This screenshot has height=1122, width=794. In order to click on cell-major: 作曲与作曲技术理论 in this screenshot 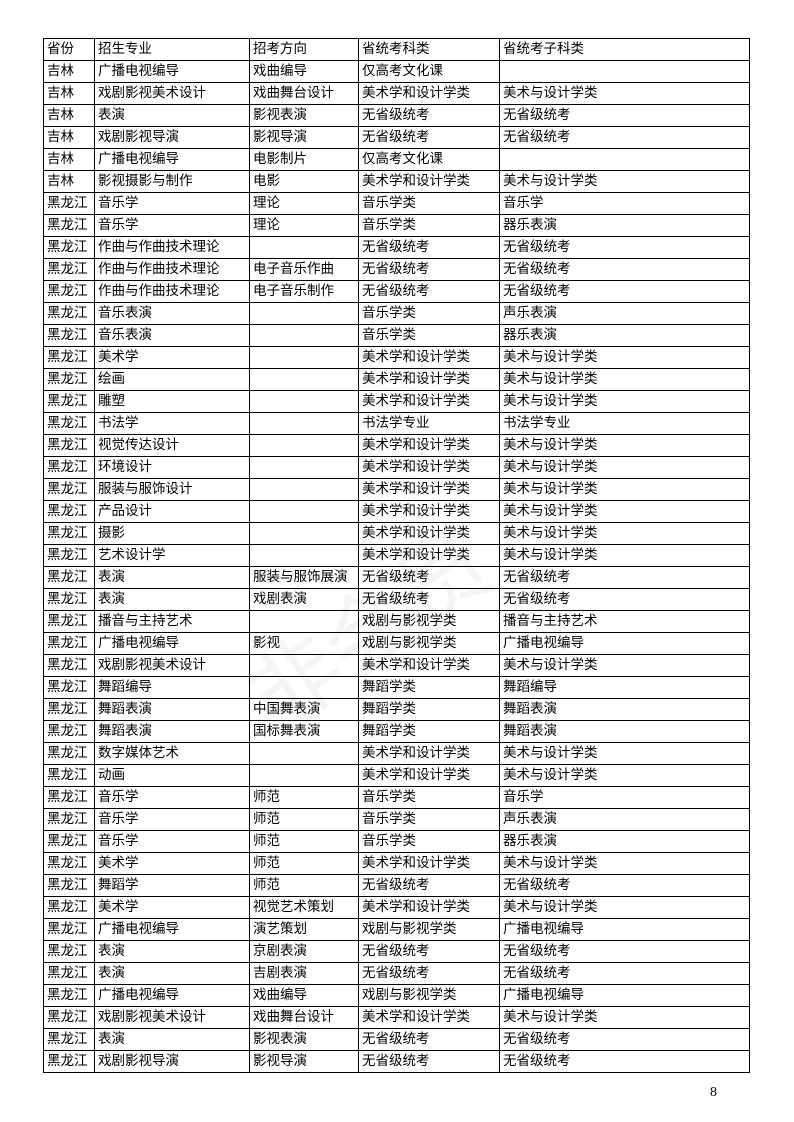, I will do `click(172, 269)`.